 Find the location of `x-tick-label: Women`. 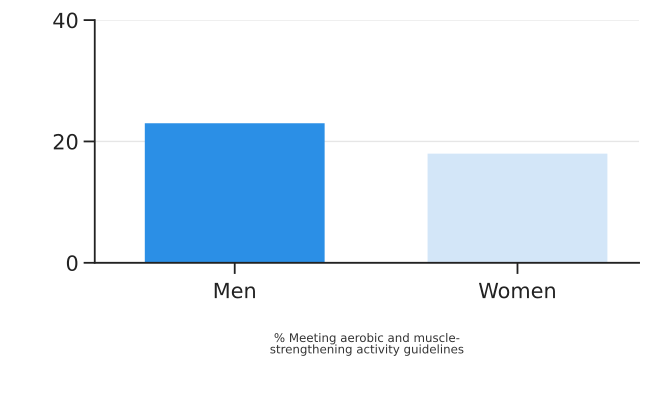

x-tick-label: Women is located at coordinates (516, 290).